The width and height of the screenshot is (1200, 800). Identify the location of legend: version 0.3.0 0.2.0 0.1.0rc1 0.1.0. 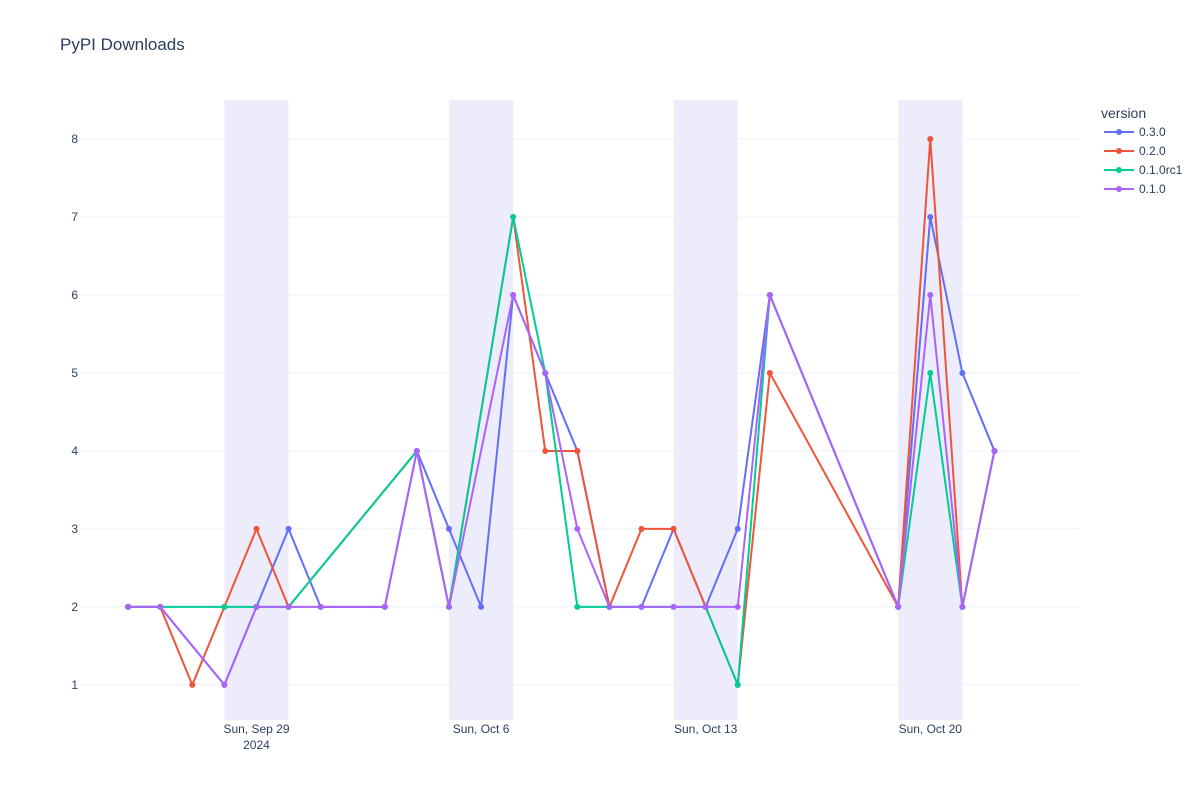
(1142, 150).